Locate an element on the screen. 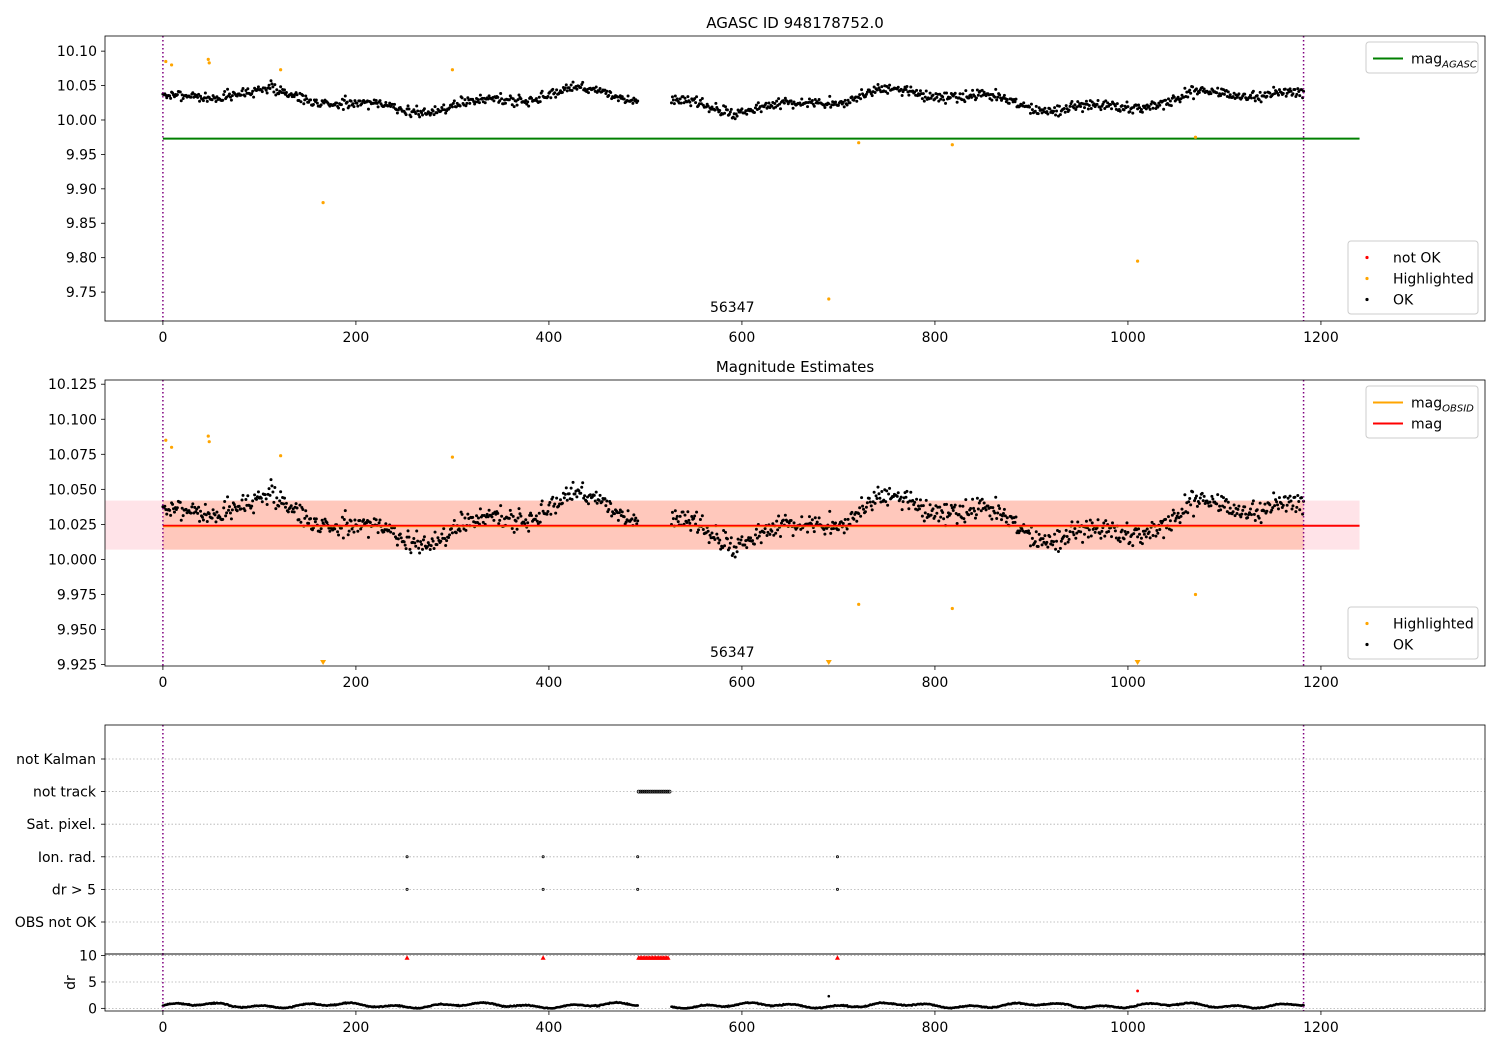 Image resolution: width=1500 pixels, height=1050 pixels. x-tick-label: 600 is located at coordinates (742, 1028).